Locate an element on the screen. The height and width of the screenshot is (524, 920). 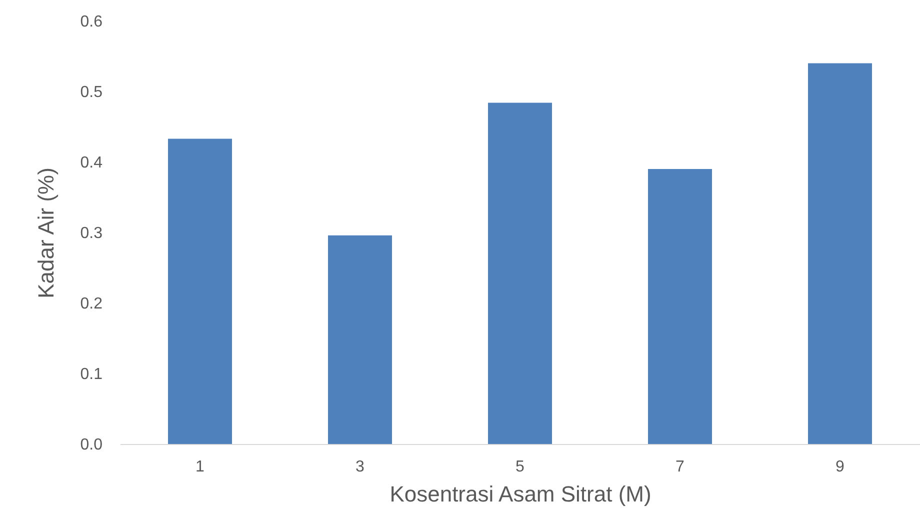
y-tick-label: 0.5 is located at coordinates (91, 92).